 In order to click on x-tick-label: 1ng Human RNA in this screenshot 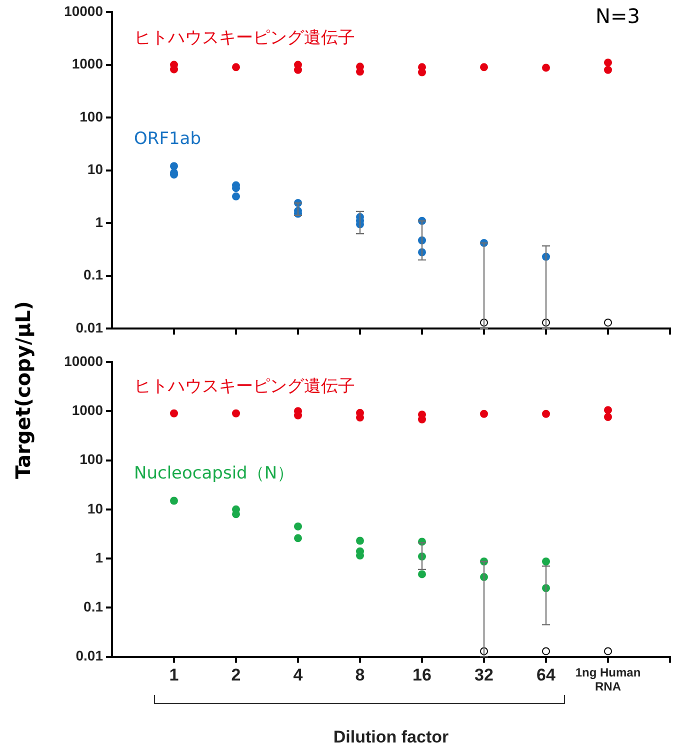, I will do `click(608, 679)`.